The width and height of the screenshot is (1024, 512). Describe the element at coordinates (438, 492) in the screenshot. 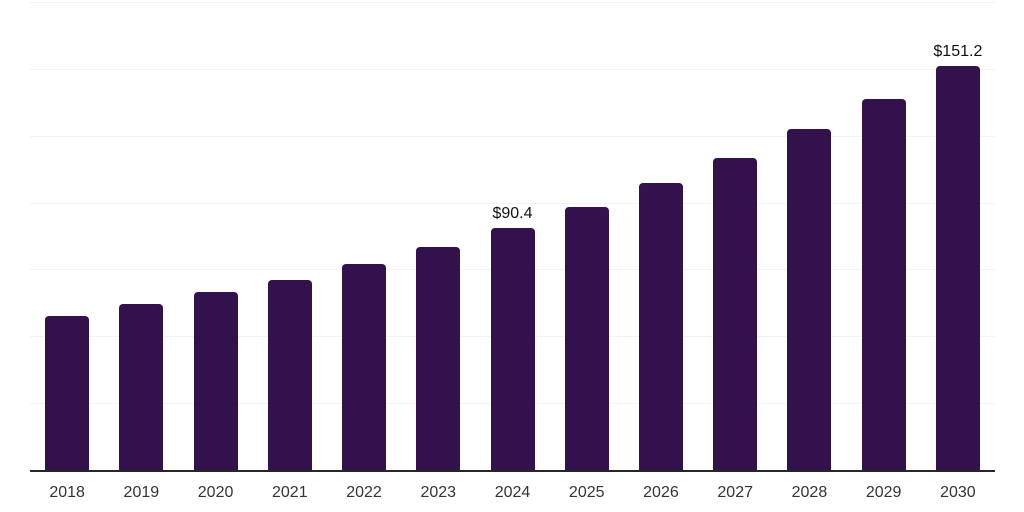

I see `x-axis-label-2023: 2023` at that location.